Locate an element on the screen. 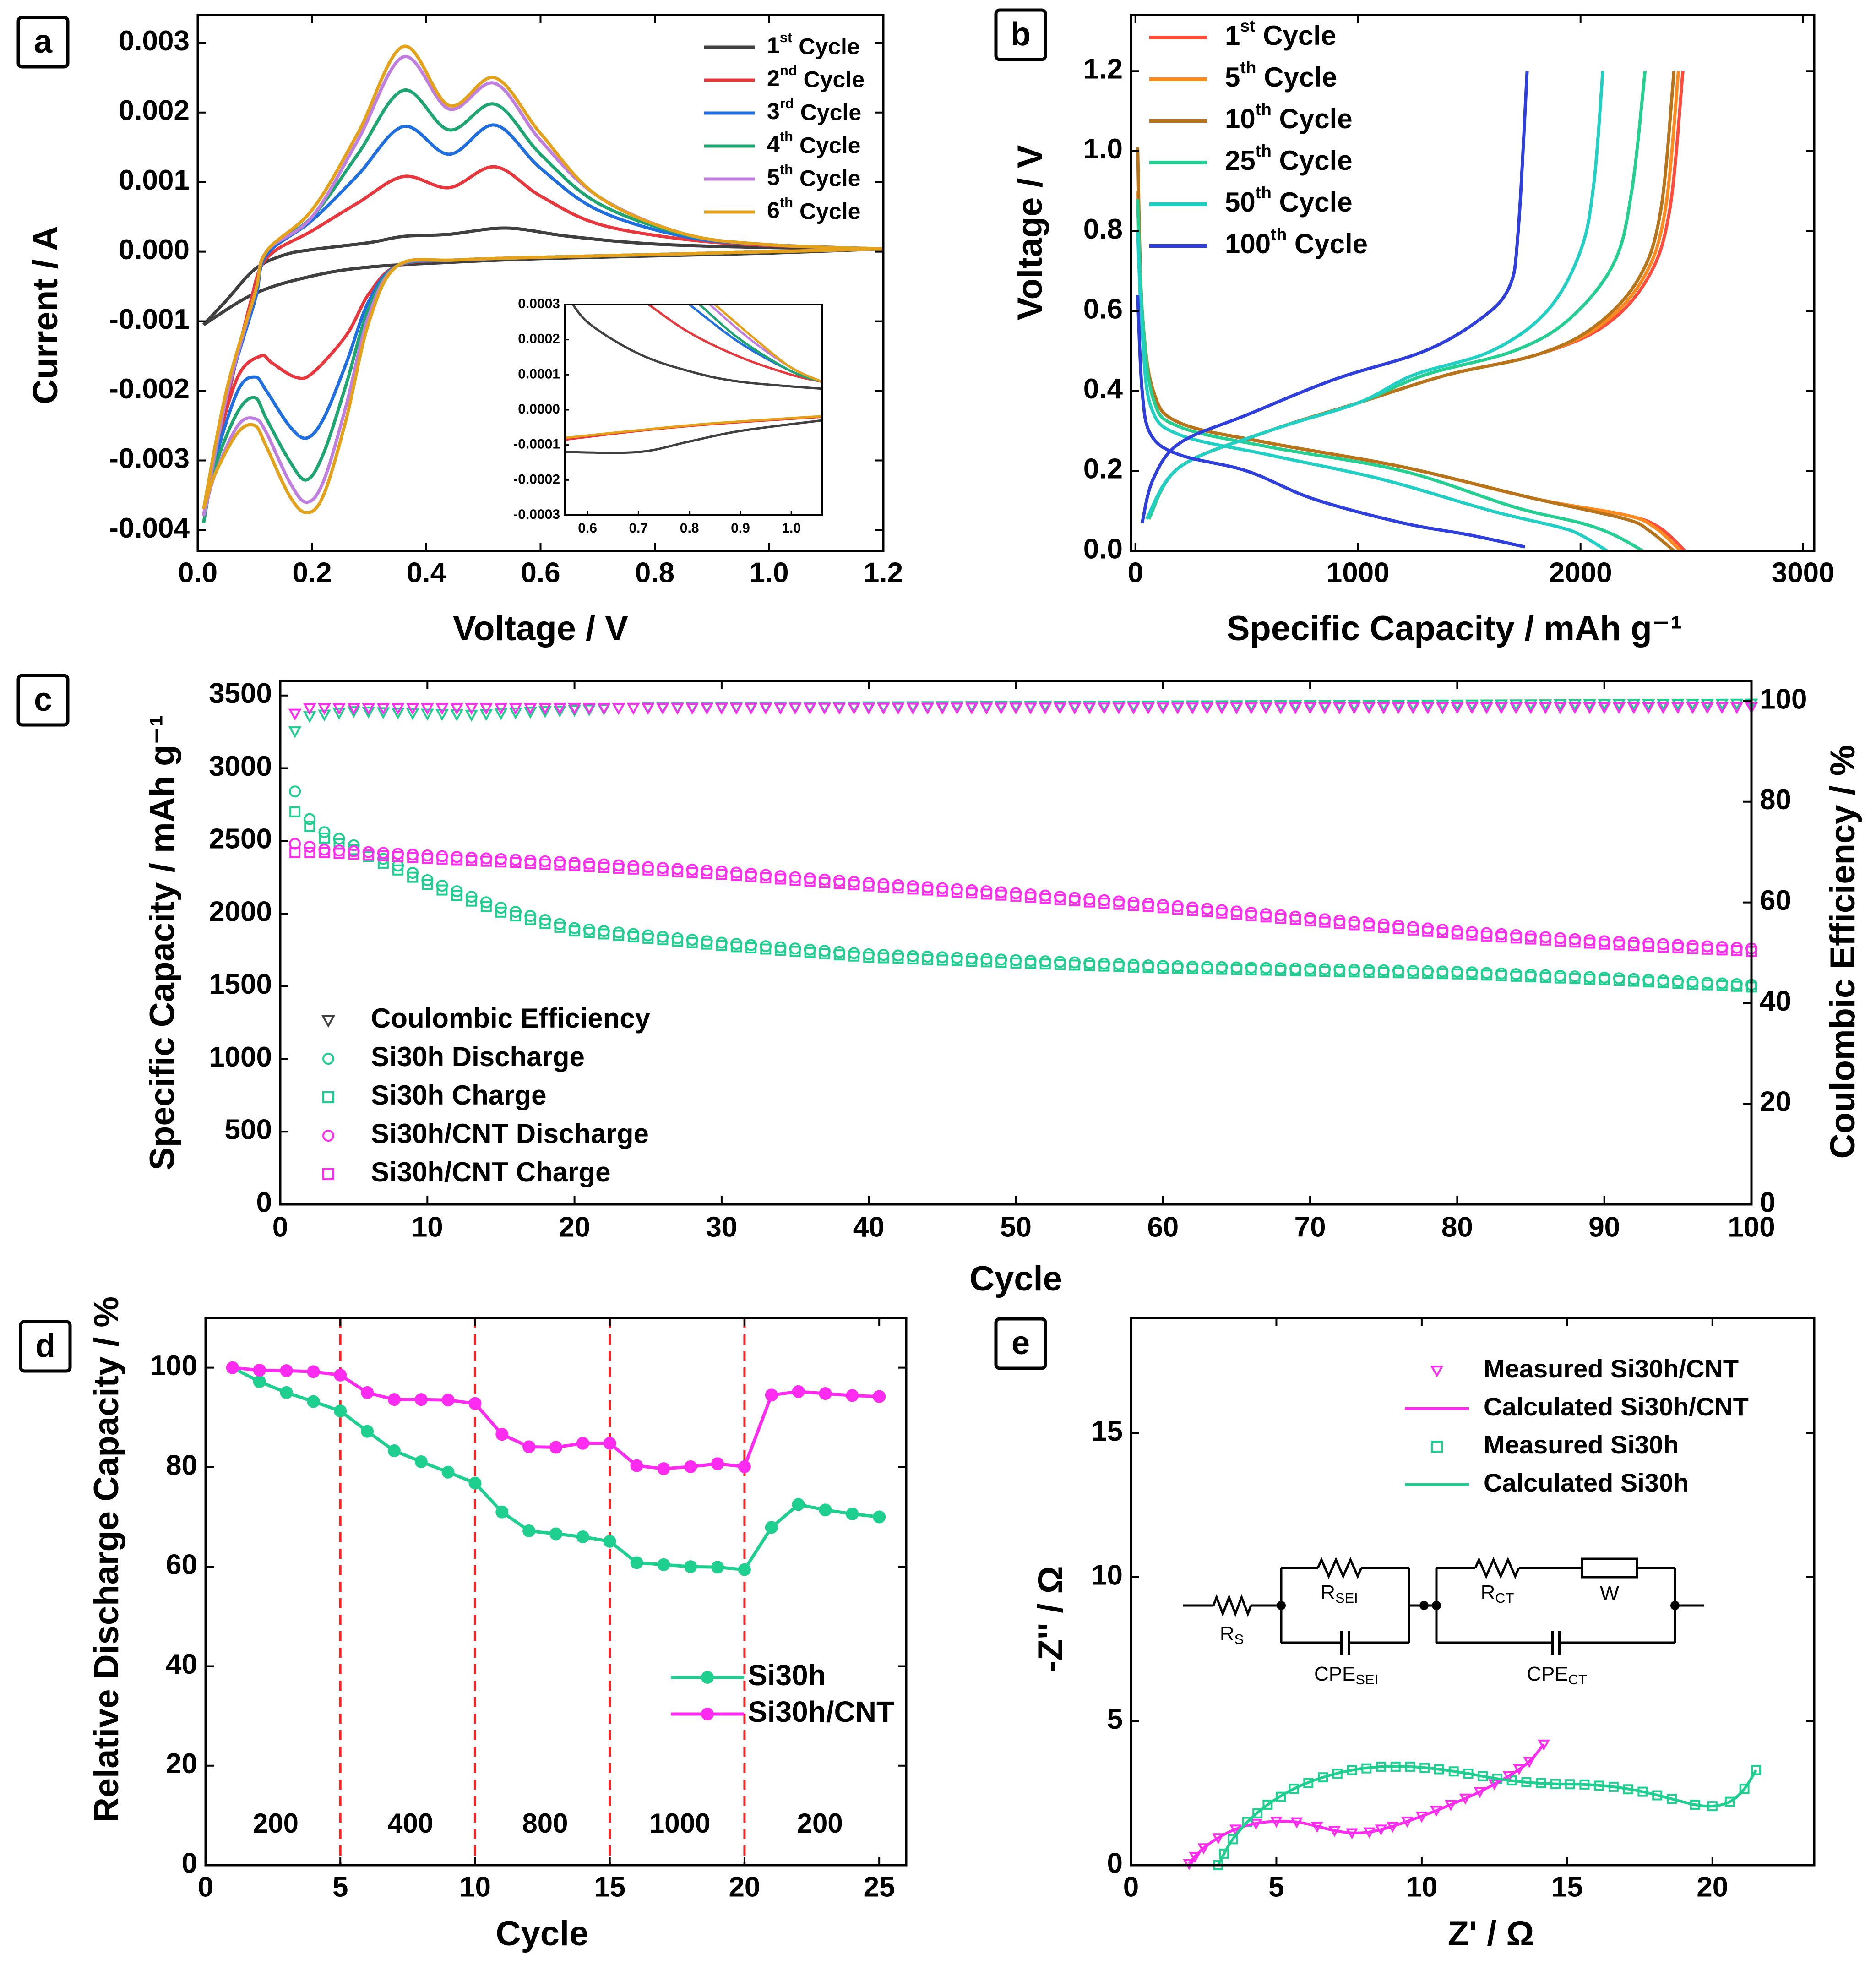 Image resolution: width=1876 pixels, height=1976 pixels. x-tick-label: 30 is located at coordinates (721, 1227).